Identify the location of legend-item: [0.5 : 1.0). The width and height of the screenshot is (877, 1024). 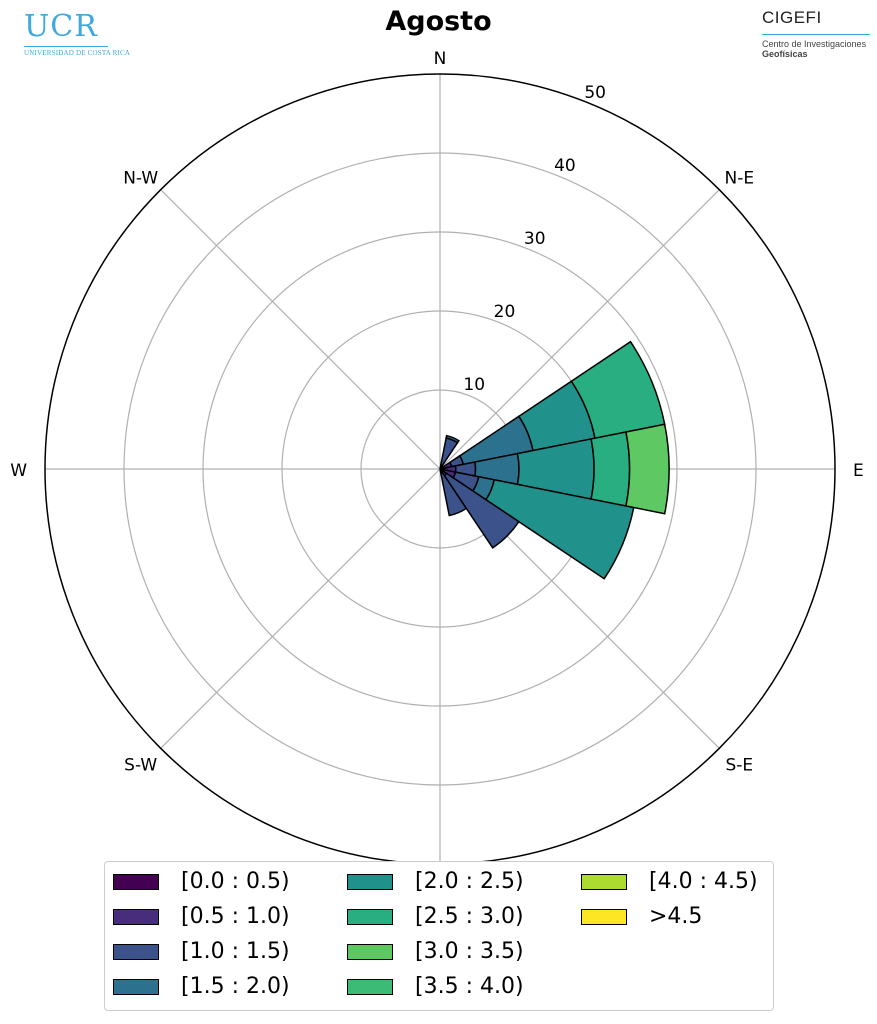
(201, 916).